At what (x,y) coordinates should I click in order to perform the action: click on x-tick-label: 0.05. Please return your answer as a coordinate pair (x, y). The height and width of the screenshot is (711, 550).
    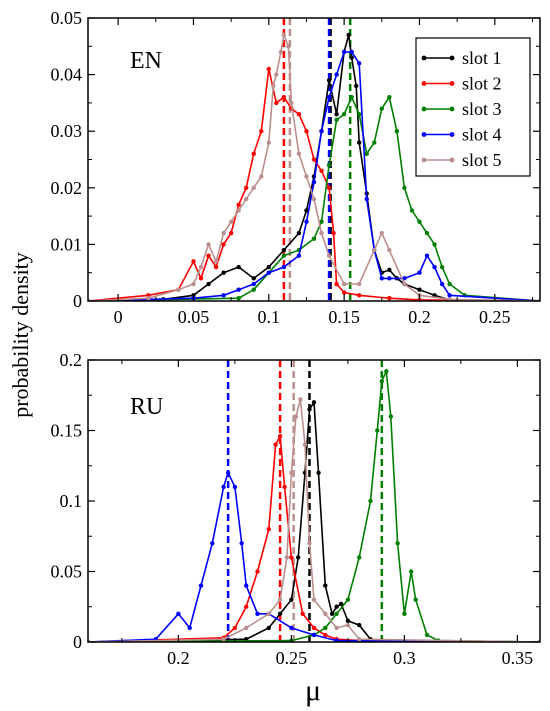
    Looking at the image, I should click on (194, 317).